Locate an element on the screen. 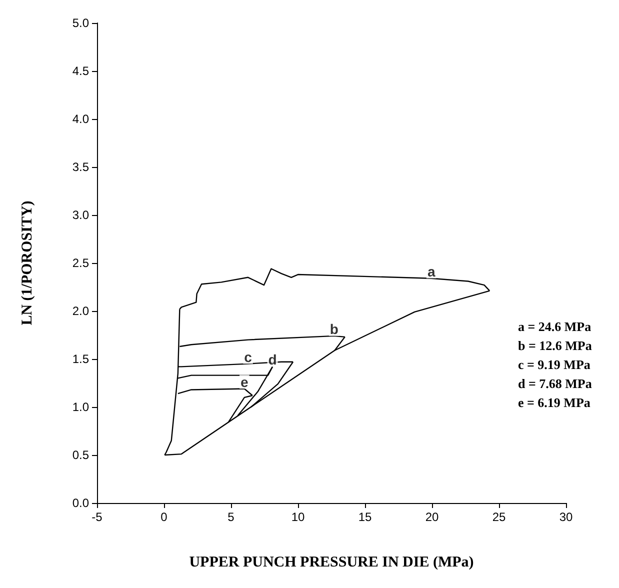 The width and height of the screenshot is (619, 588). y-tick-label: 1.0 is located at coordinates (81, 407).